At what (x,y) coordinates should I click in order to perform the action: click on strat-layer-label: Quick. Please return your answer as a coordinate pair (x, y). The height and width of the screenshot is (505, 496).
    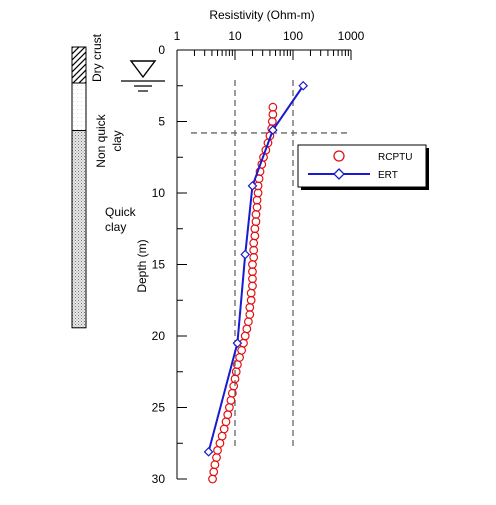
    Looking at the image, I should click on (121, 212).